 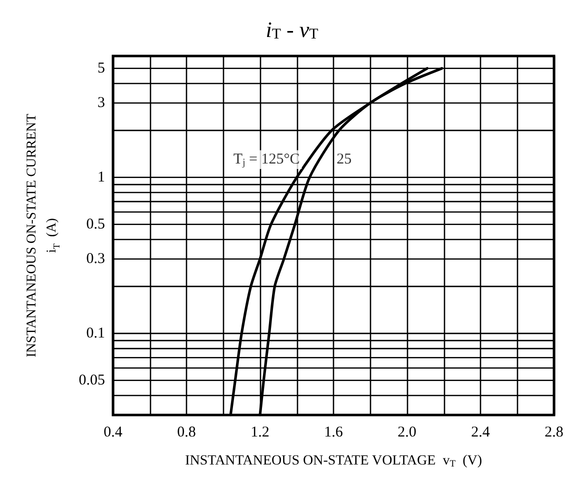 I want to click on x-tick-label: 2.8, so click(x=554, y=432).